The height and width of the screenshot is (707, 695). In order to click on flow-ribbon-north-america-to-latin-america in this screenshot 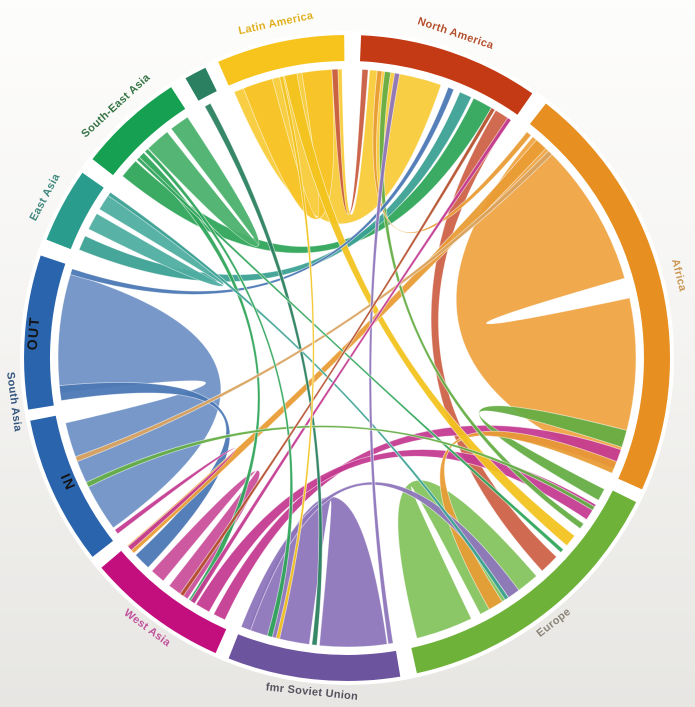, I will do `click(350, 141)`.